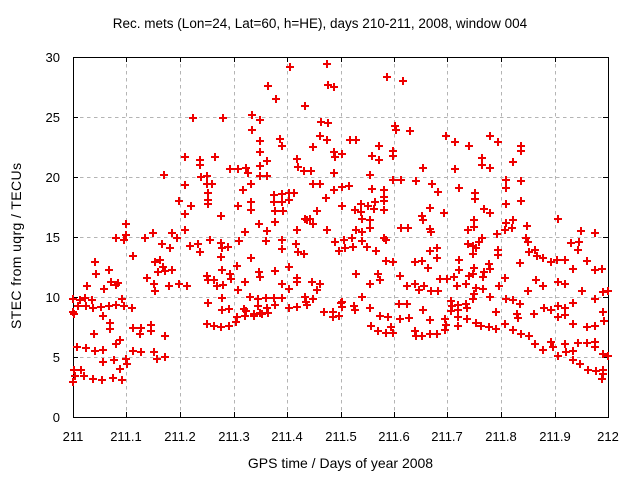  Describe the element at coordinates (555, 436) in the screenshot. I see `x-tick-label: 211.9` at that location.